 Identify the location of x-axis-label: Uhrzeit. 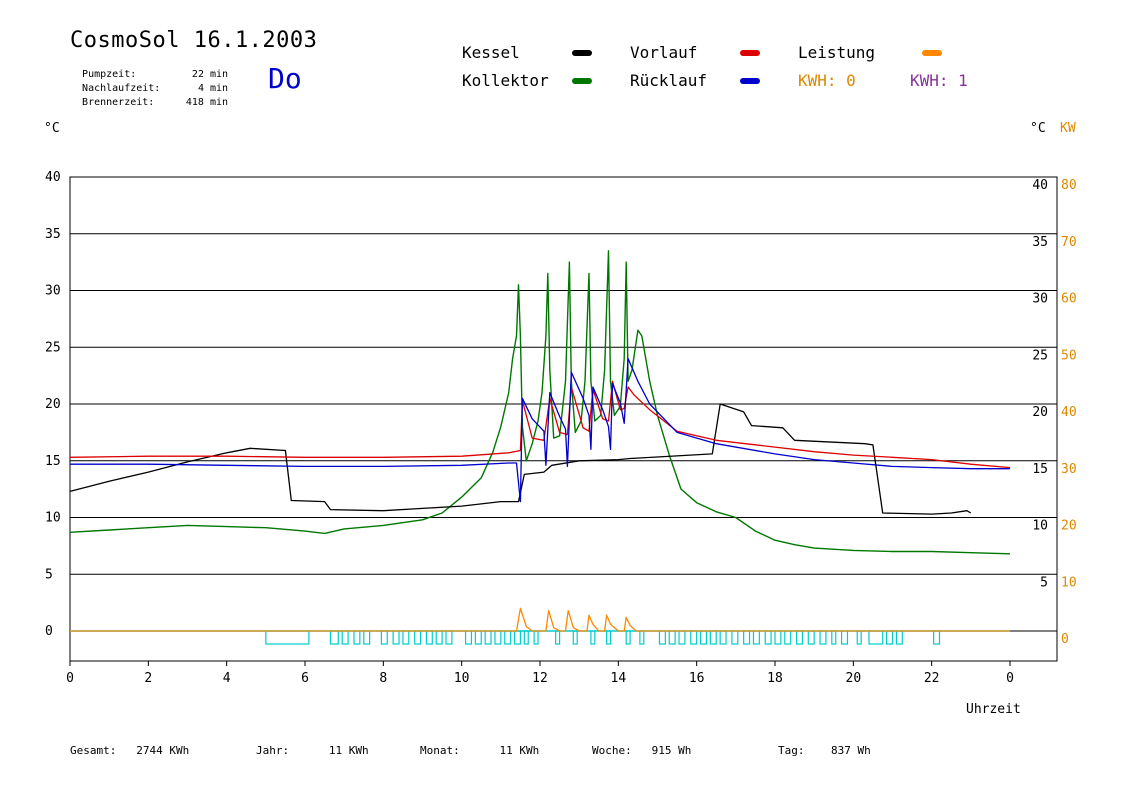
(993, 709).